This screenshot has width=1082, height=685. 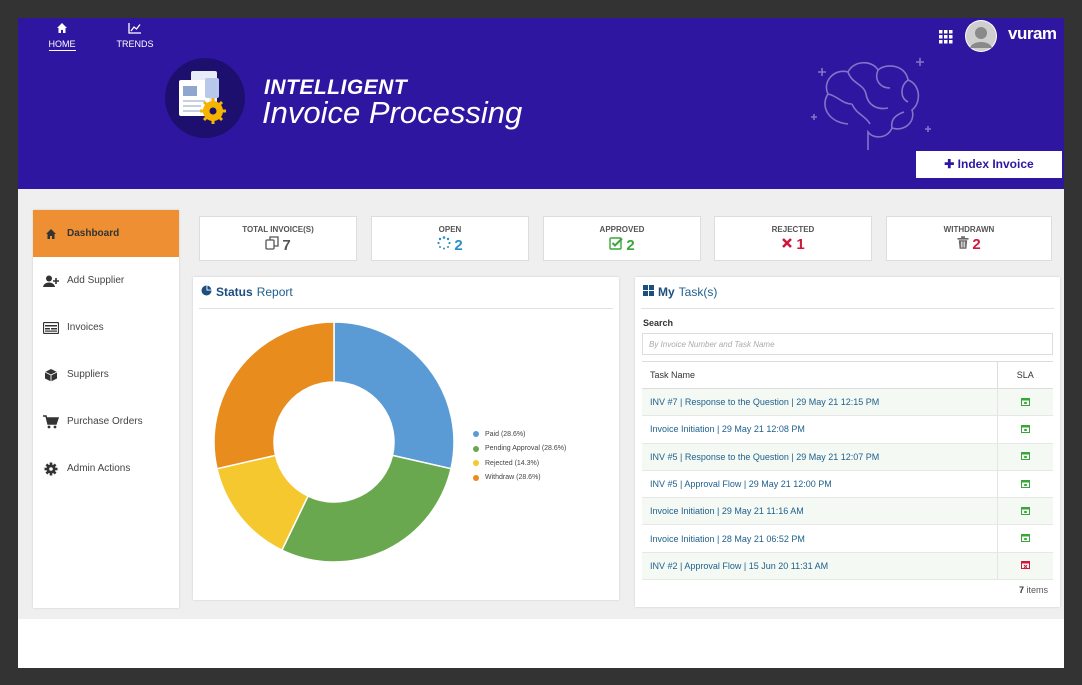 I want to click on stat-value: 1, so click(x=800, y=244).